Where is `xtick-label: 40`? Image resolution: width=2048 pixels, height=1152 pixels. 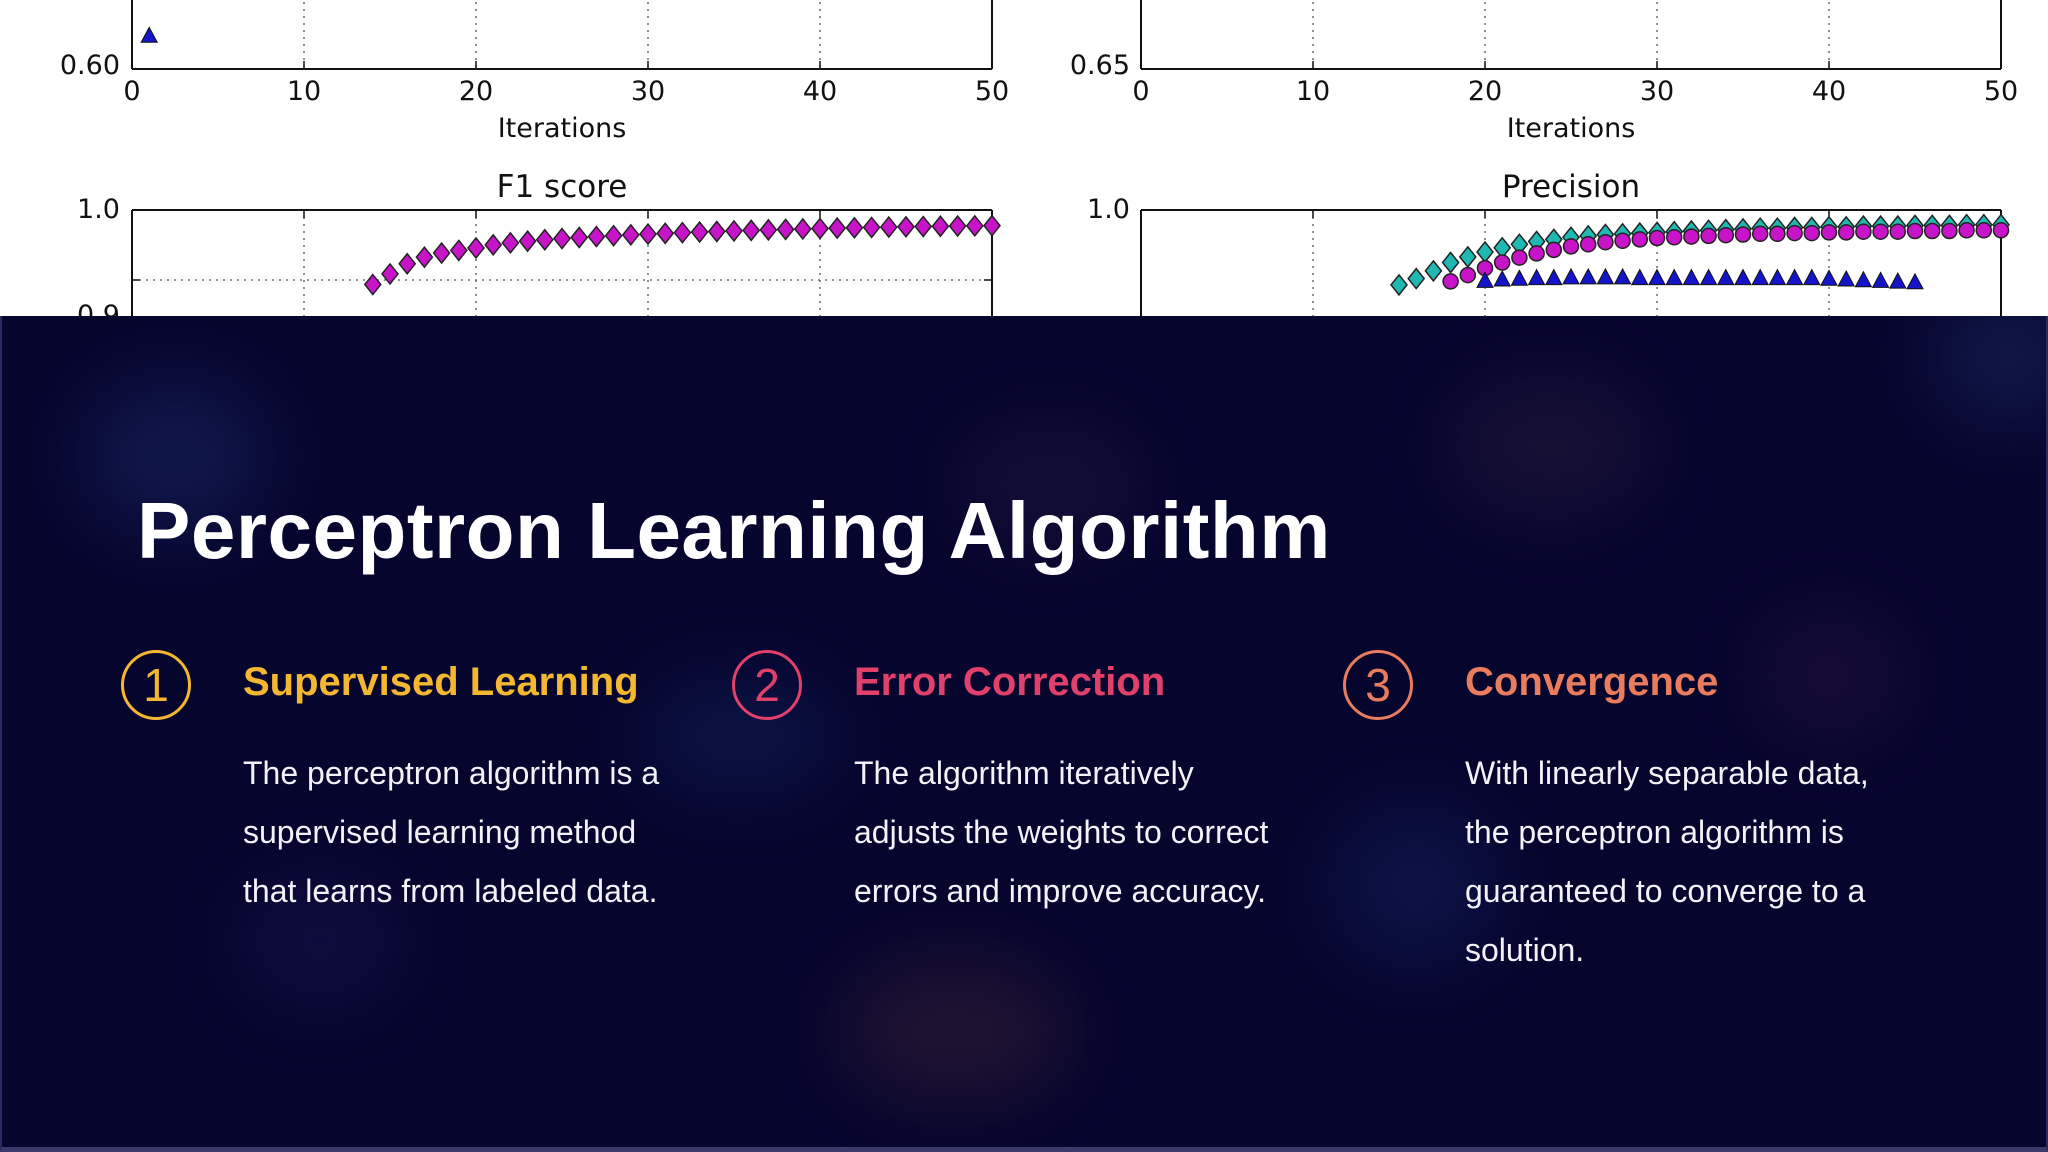
xtick-label: 40 is located at coordinates (1829, 91).